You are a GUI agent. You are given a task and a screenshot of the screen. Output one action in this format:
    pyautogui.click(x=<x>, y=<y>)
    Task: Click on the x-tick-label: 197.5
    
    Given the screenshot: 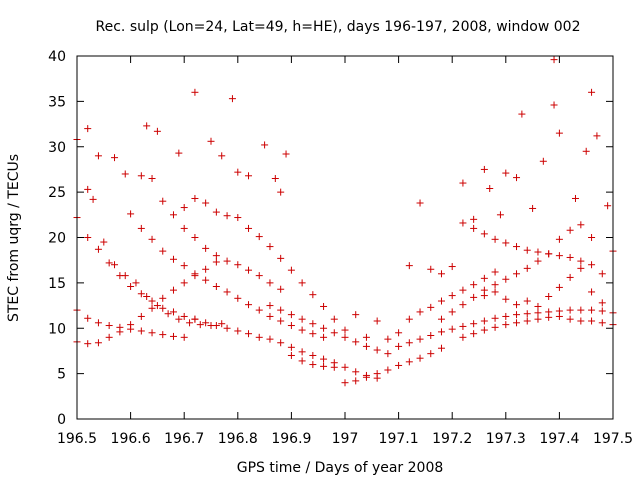 What is the action you would take?
    pyautogui.click(x=613, y=439)
    